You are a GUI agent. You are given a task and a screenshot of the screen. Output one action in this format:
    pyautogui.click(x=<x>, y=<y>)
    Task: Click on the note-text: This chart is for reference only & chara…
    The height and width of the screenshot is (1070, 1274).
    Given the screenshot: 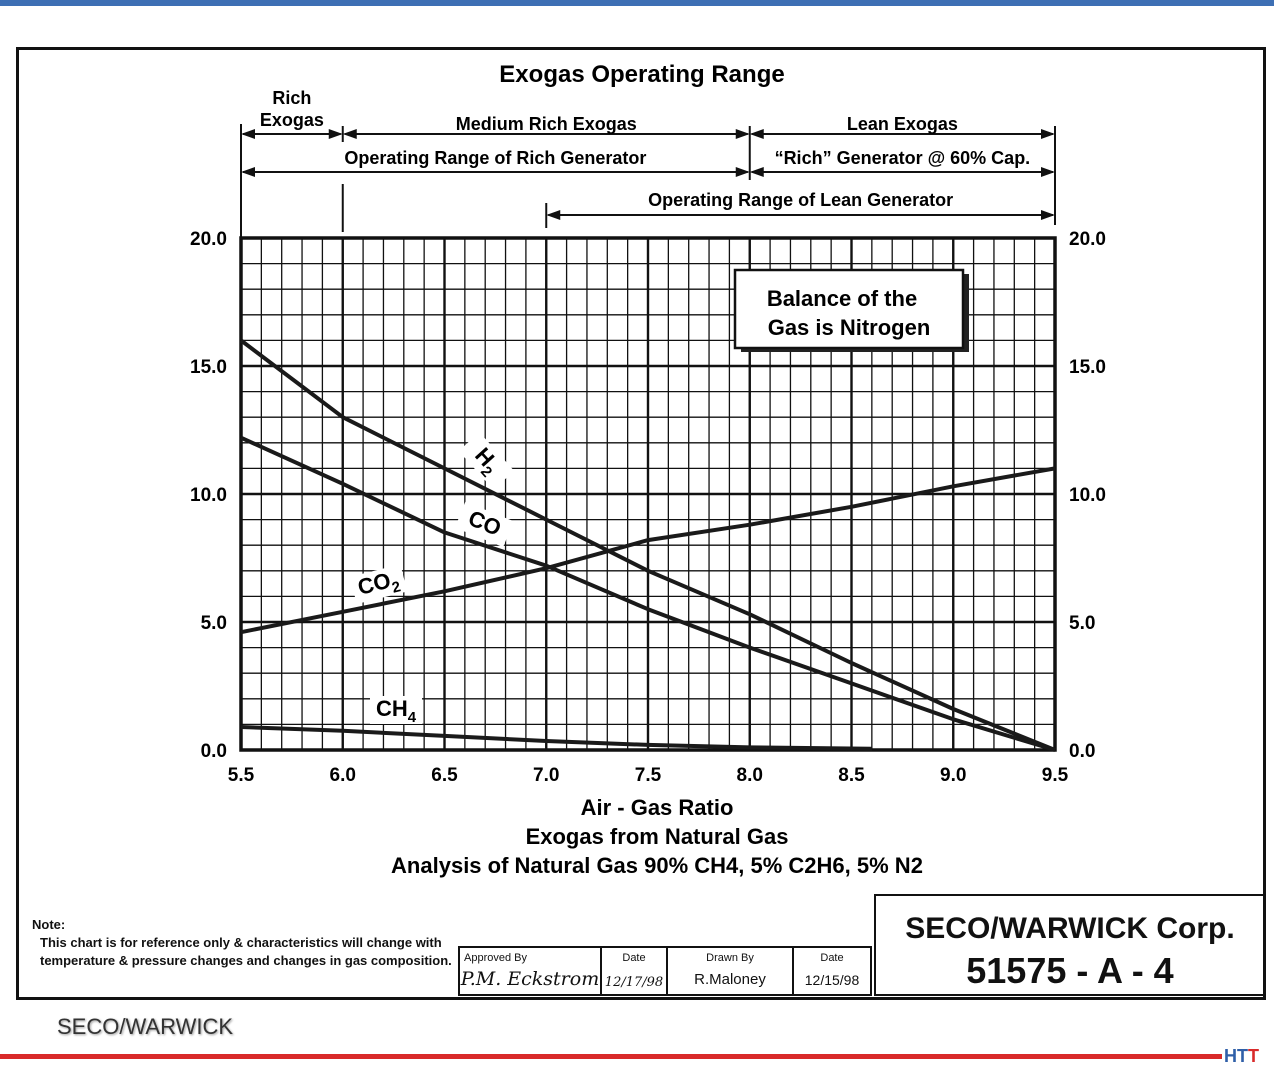 What is the action you would take?
    pyautogui.click(x=246, y=951)
    